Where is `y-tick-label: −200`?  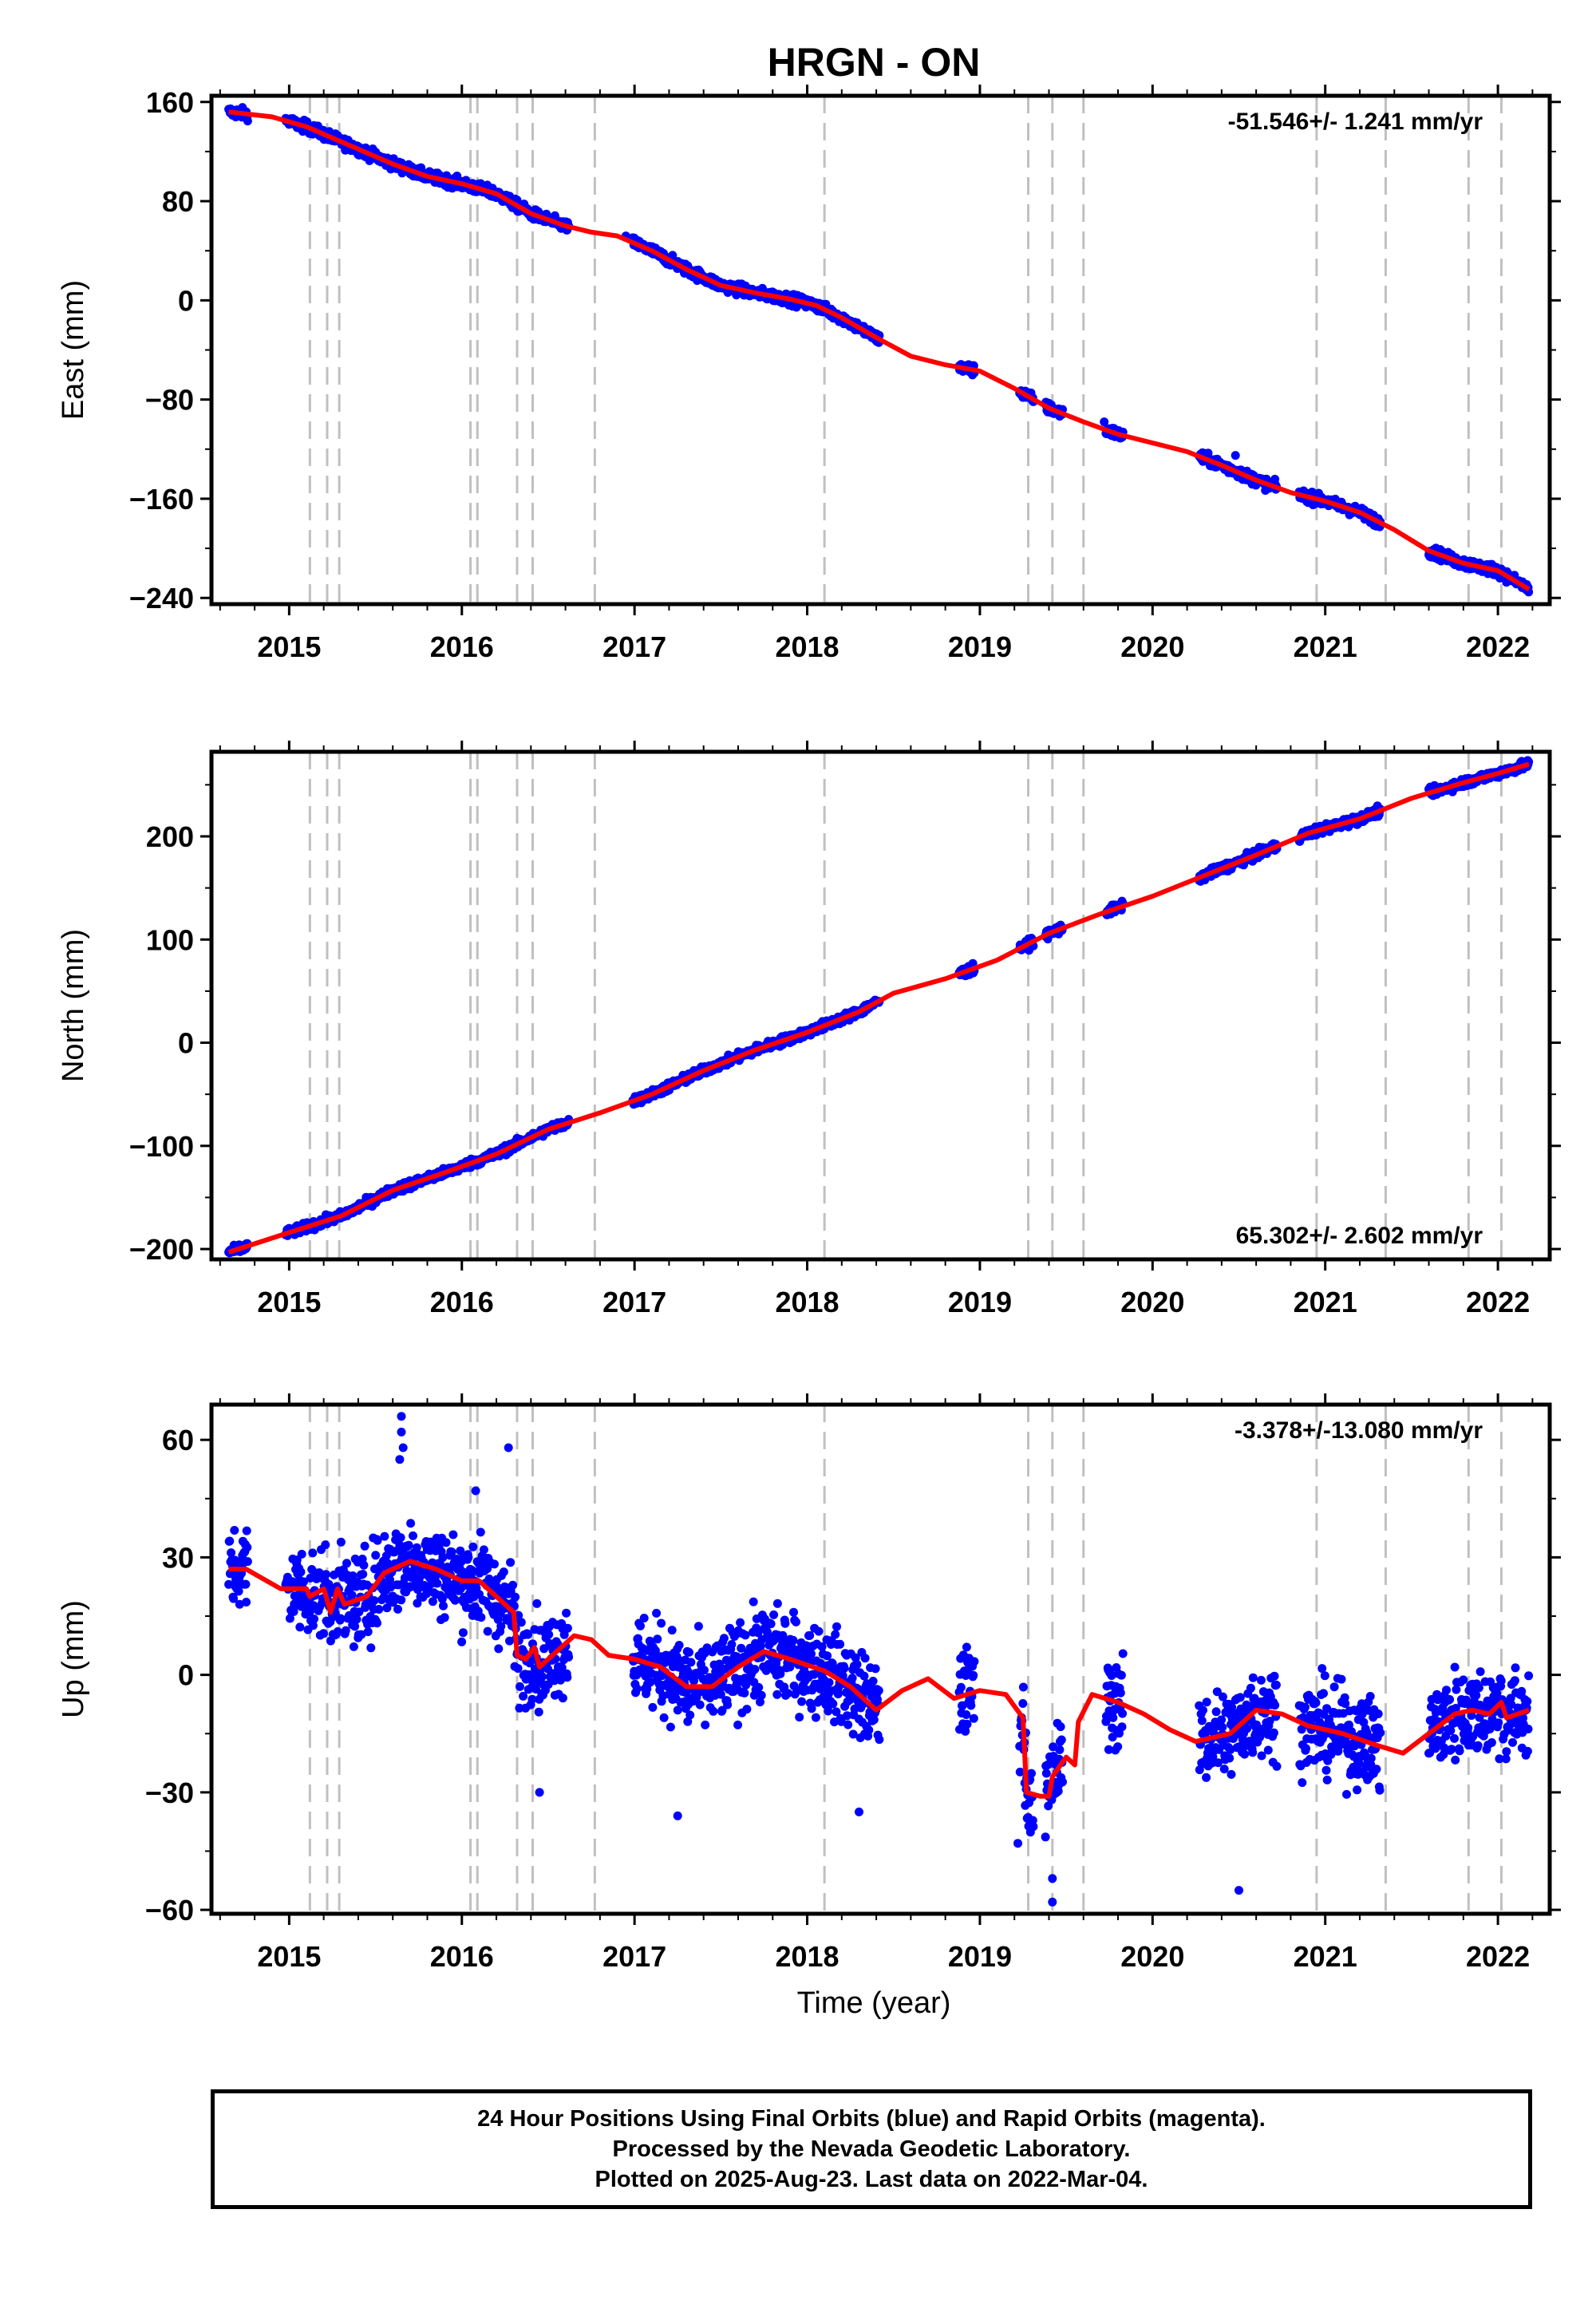
y-tick-label: −200 is located at coordinates (161, 1249).